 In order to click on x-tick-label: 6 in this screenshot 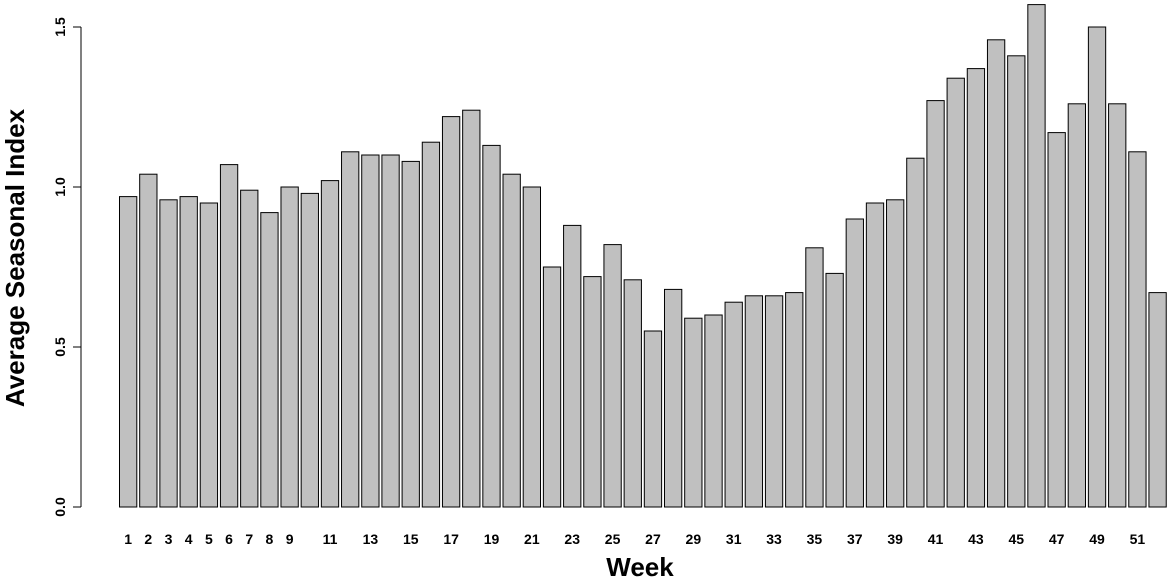, I will do `click(229, 539)`.